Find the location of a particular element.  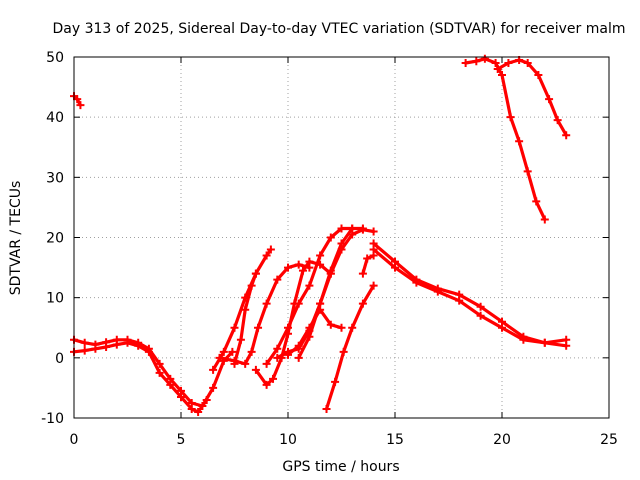

y-tick-label: 20 is located at coordinates (55, 239).